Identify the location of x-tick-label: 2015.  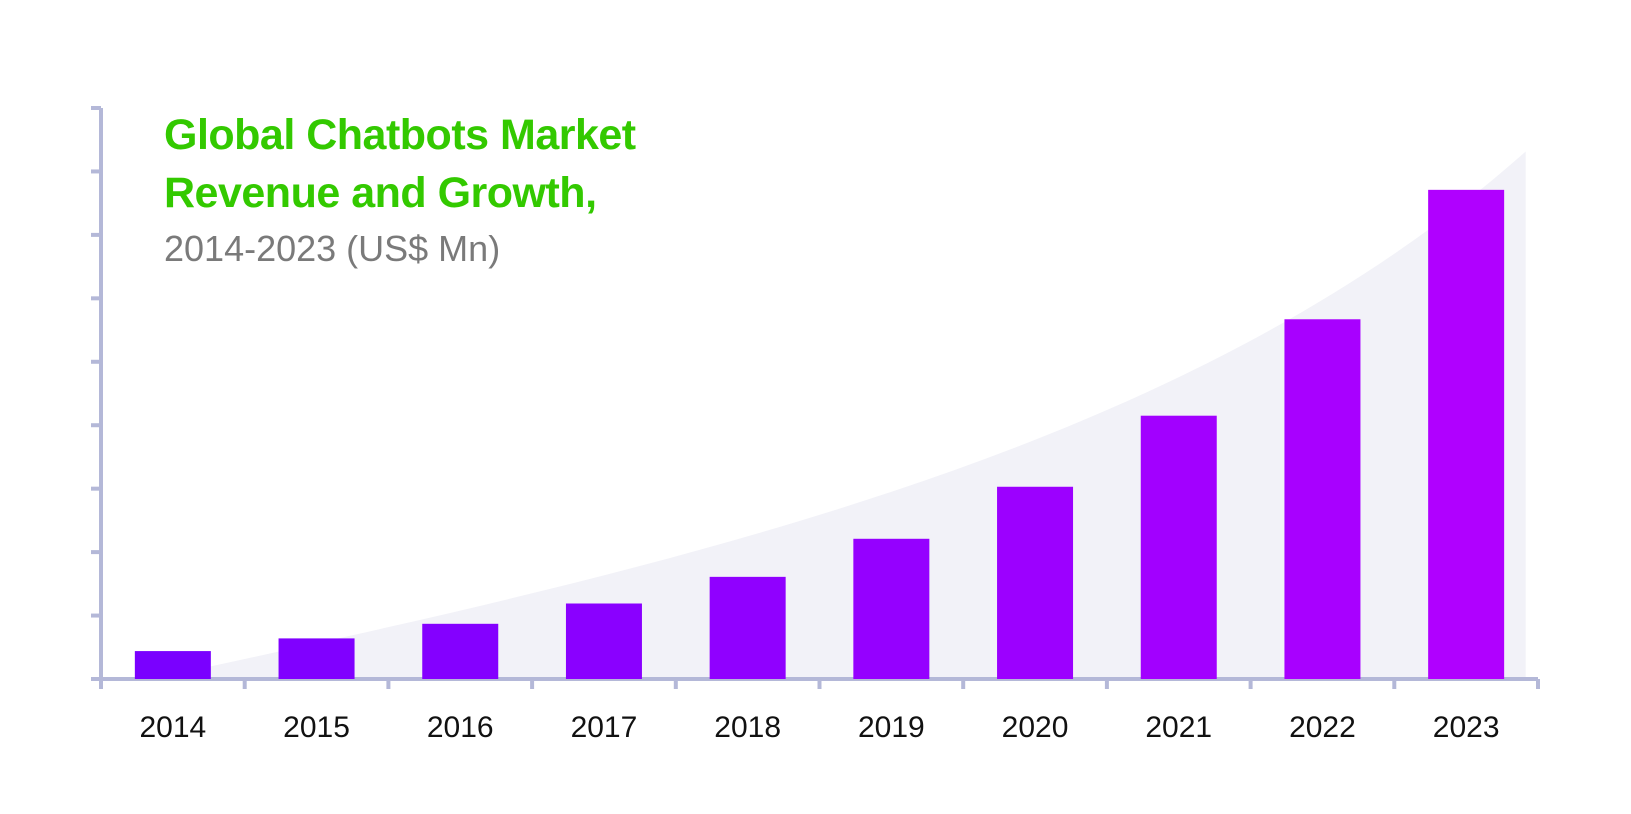
(316, 727).